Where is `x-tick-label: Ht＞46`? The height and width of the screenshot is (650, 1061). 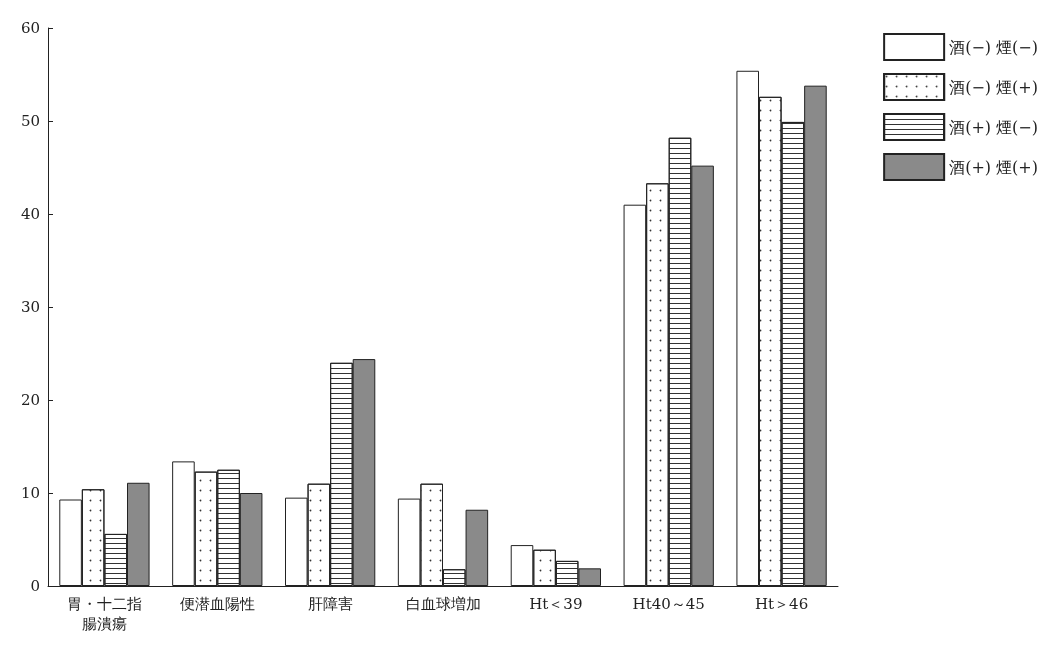
x-tick-label: Ht＞46 is located at coordinates (781, 604).